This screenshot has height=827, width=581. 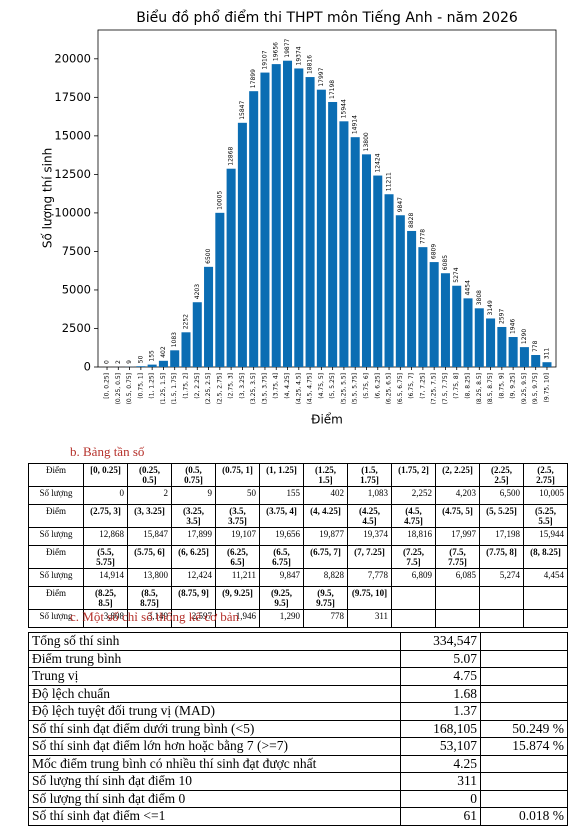 I want to click on x-tick-label: (1, 1.25], so click(x=152, y=386).